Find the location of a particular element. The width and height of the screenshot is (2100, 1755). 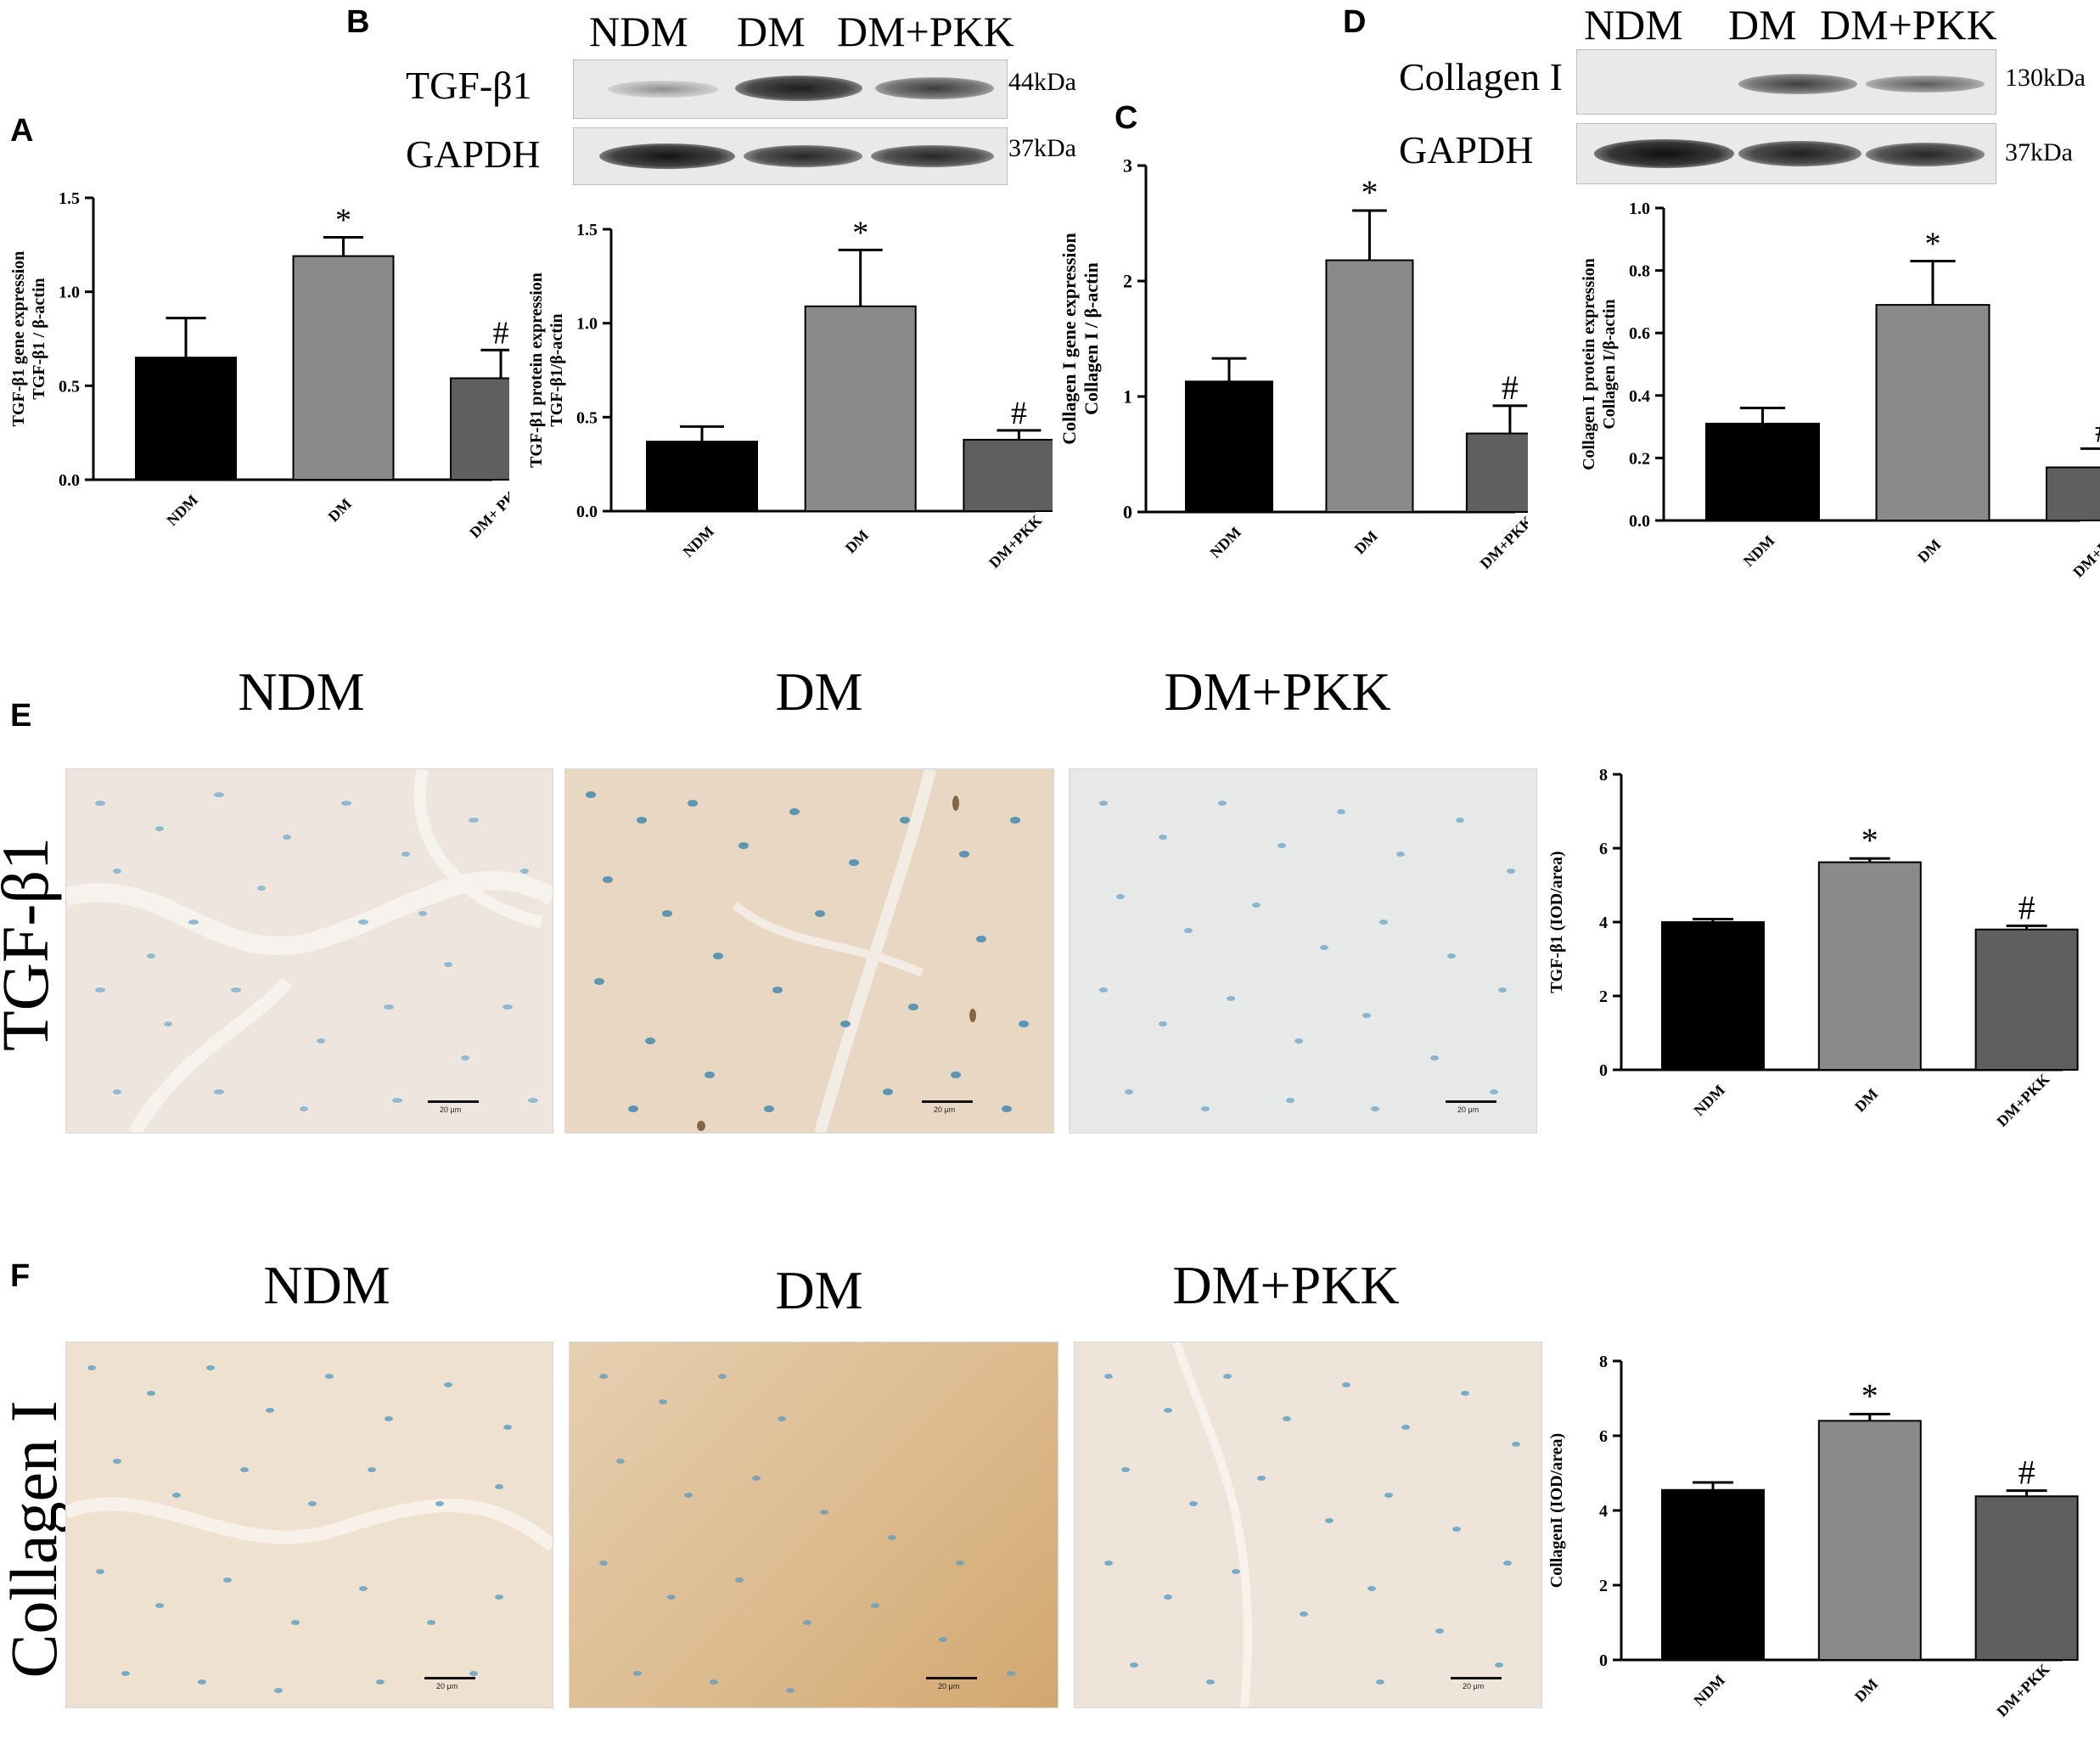

blot-d-collagen-strip is located at coordinates (1786, 82).